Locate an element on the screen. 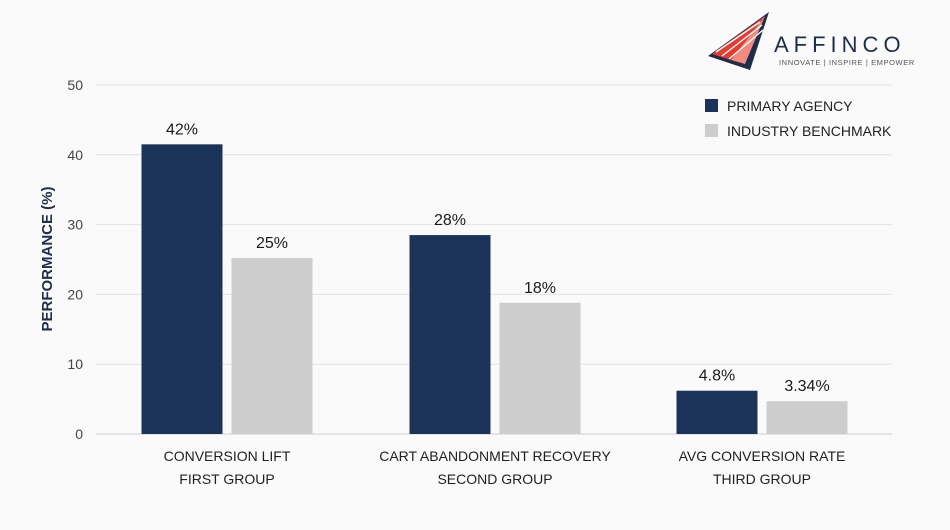 This screenshot has width=950, height=530. legend: PRIMARY AGENCY INDUSTRY BENCHMARK is located at coordinates (798, 118).